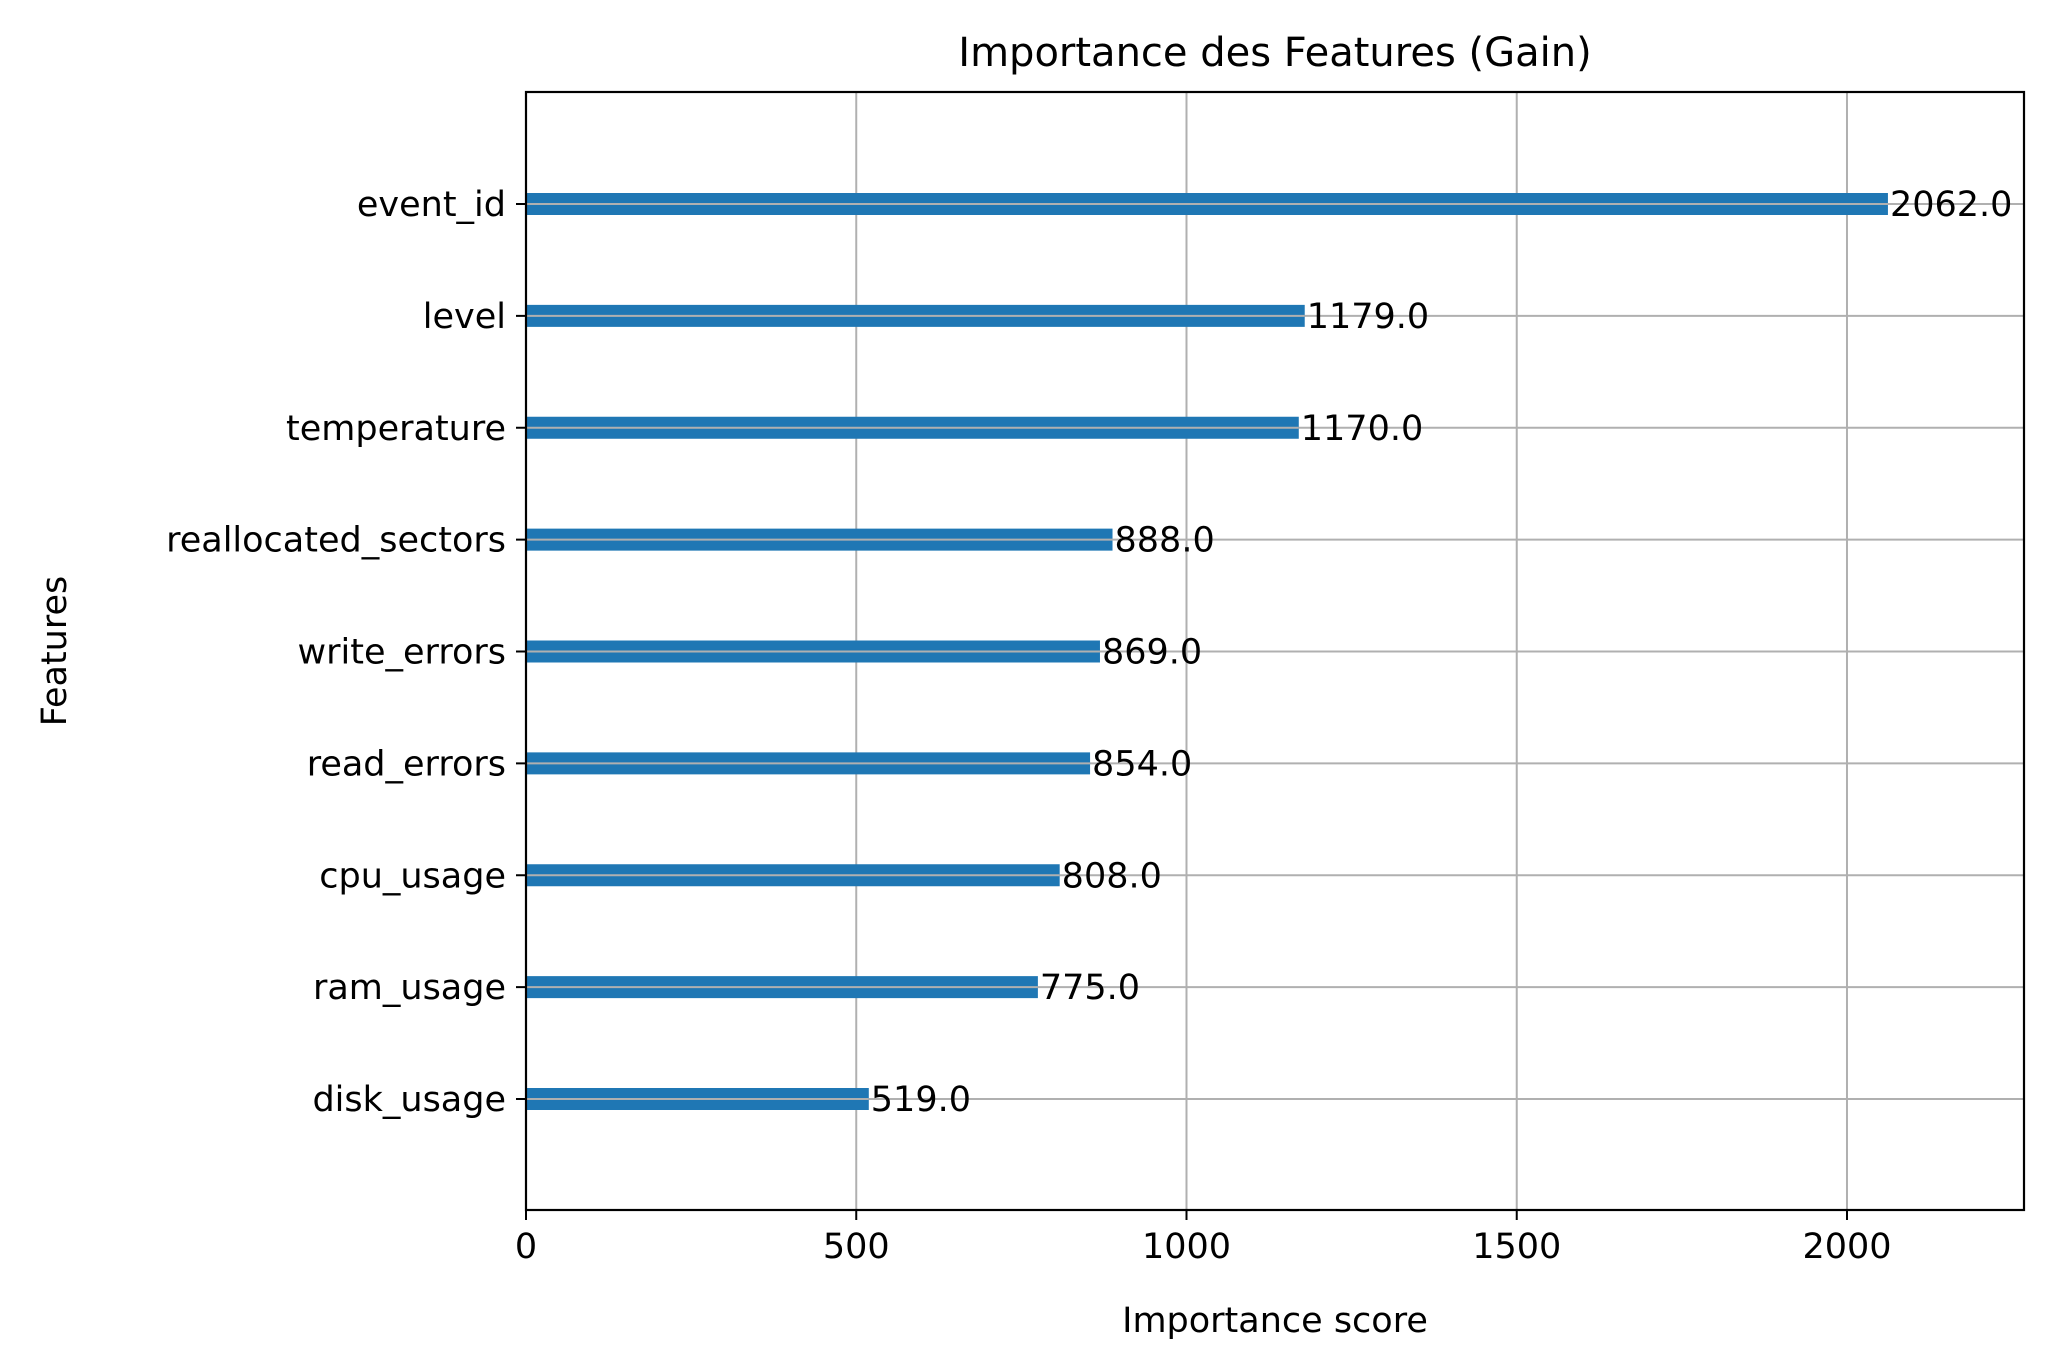 The height and width of the screenshot is (1366, 2050). What do you see at coordinates (1275, 1321) in the screenshot?
I see `x-axis-label: Importance score` at bounding box center [1275, 1321].